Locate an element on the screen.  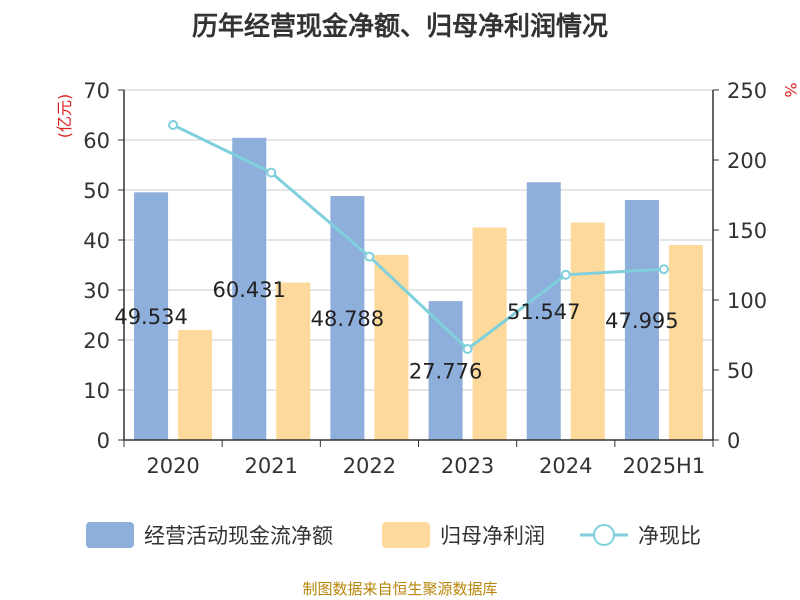
legend-marker-ratio is located at coordinates (604, 535).